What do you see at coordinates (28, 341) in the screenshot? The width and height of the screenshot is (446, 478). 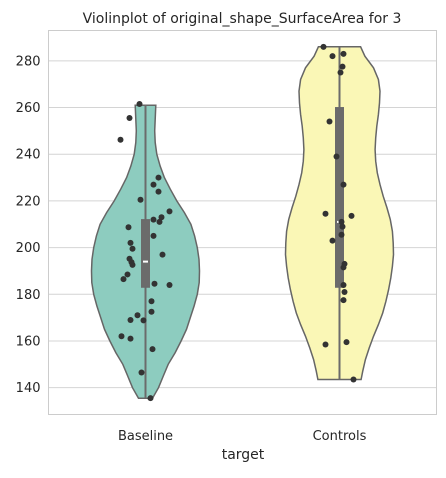 I see `y-tick-label-160: 160` at bounding box center [28, 341].